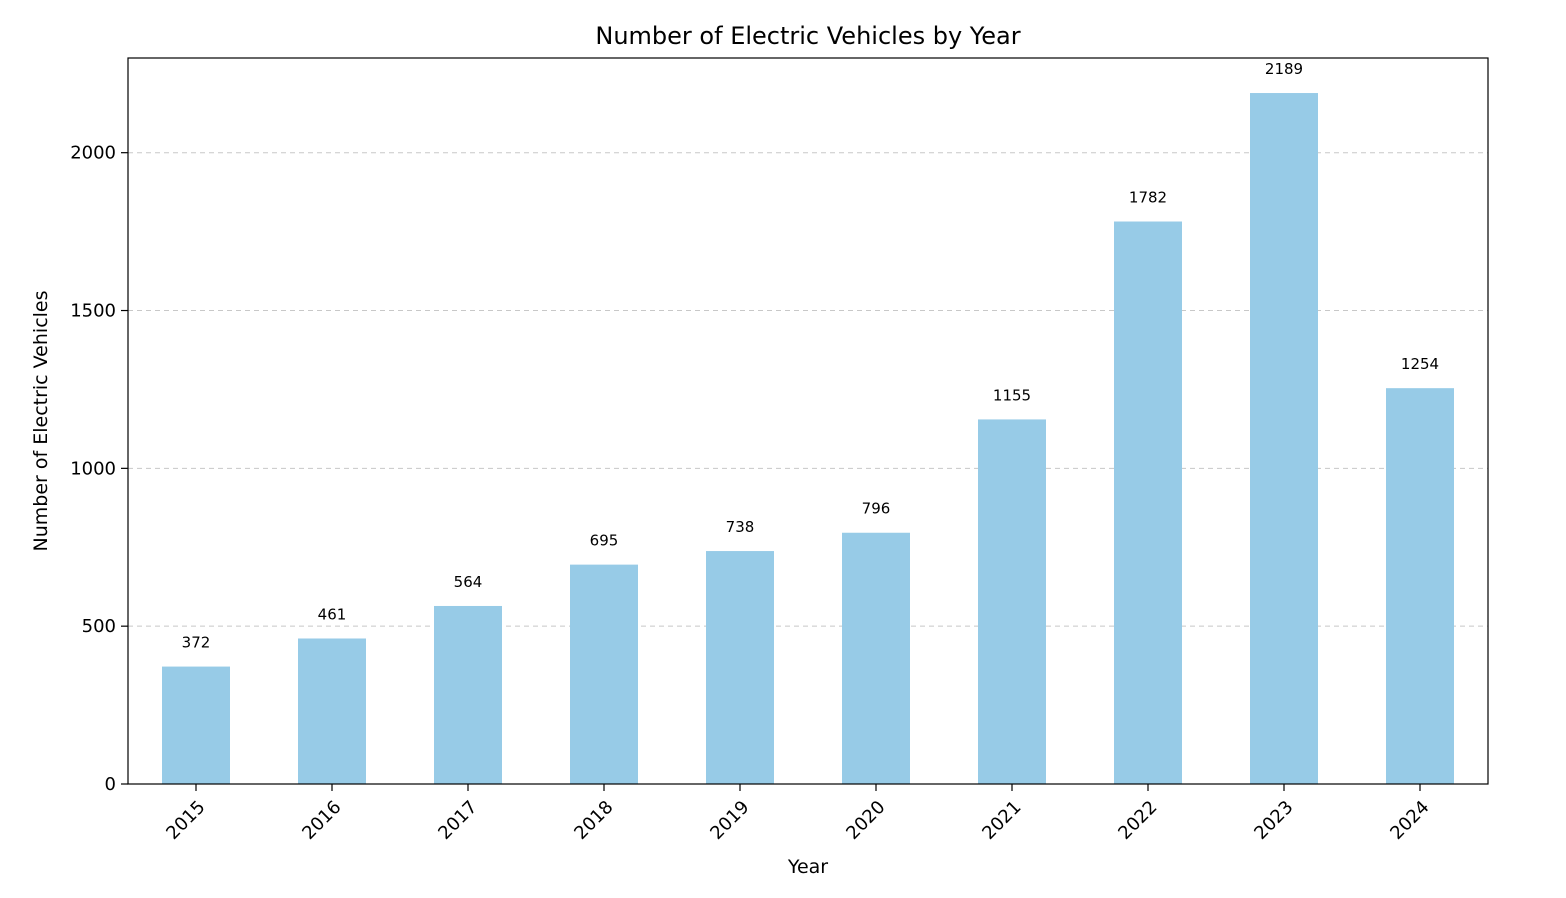  Describe the element at coordinates (604, 541) in the screenshot. I see `data-label-2018: 695` at that location.